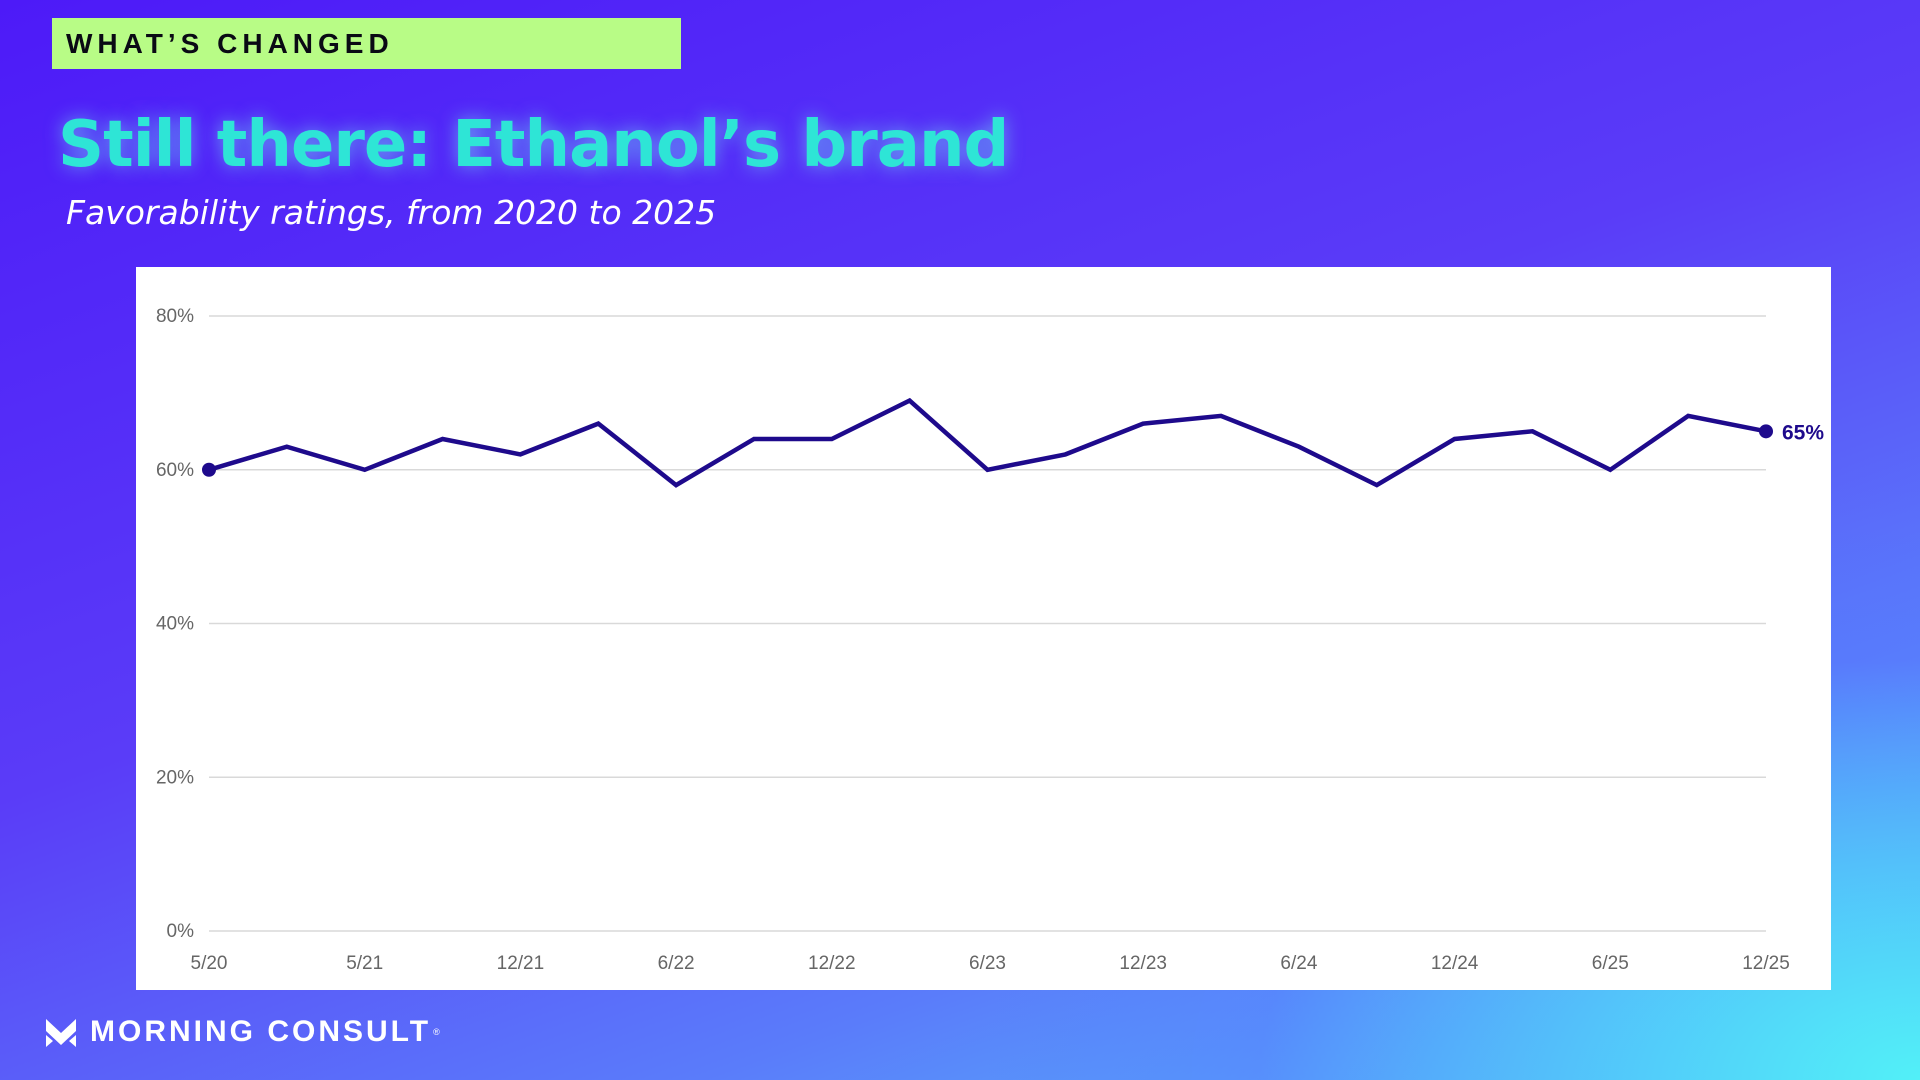 The height and width of the screenshot is (1080, 1920). I want to click on morning-consult-logo-icon, so click(61, 1033).